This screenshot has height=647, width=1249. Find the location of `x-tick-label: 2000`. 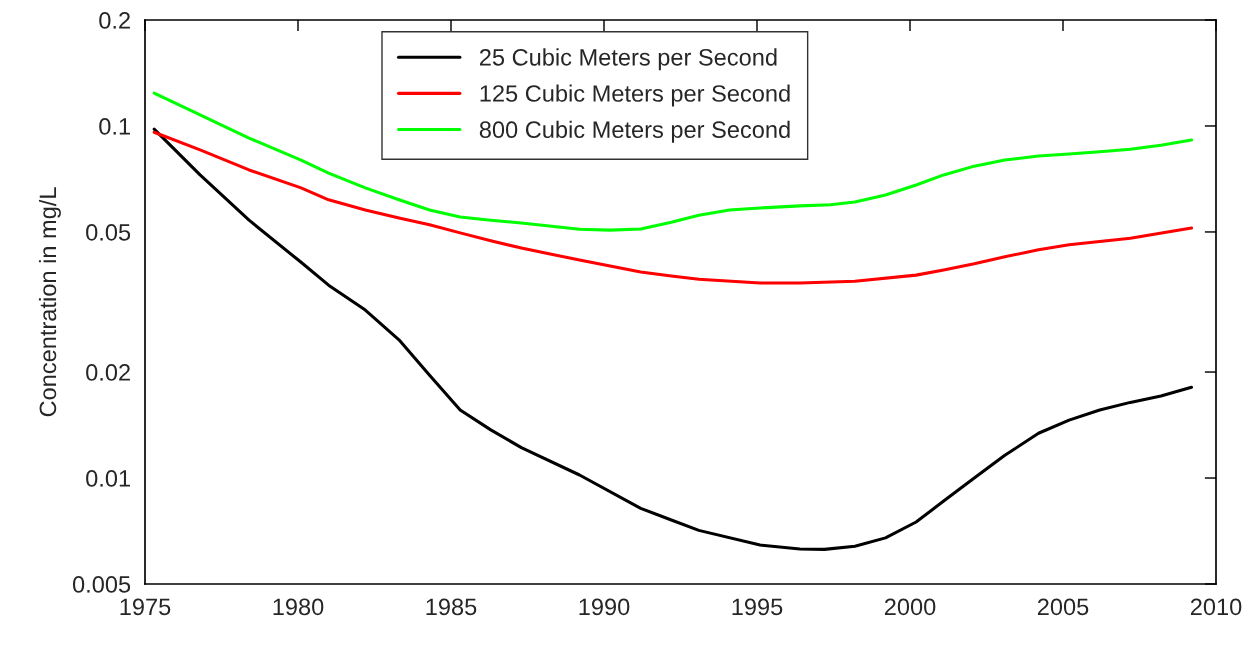

x-tick-label: 2000 is located at coordinates (910, 607).